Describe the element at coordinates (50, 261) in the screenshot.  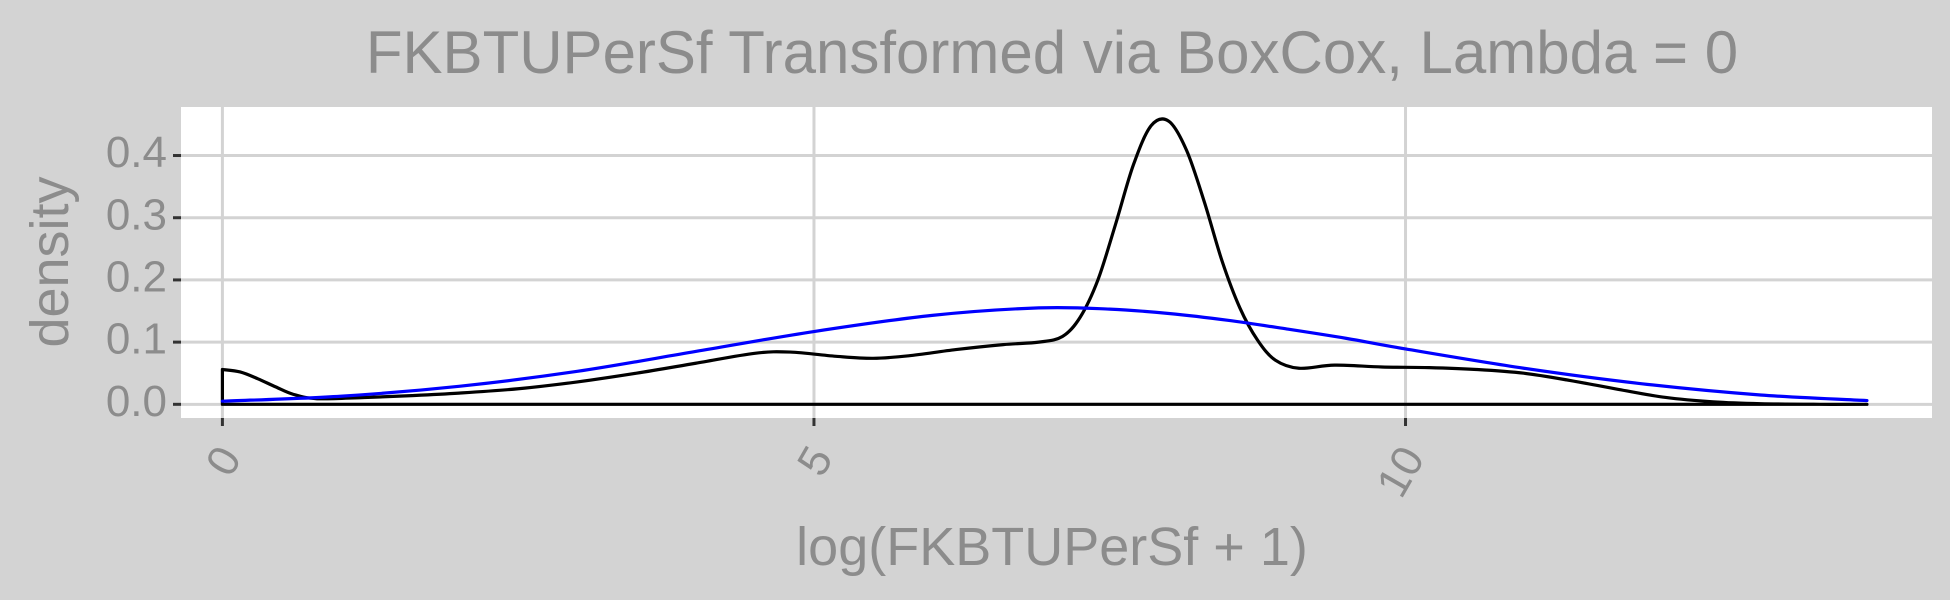
I see `y-axis-title: density` at that location.